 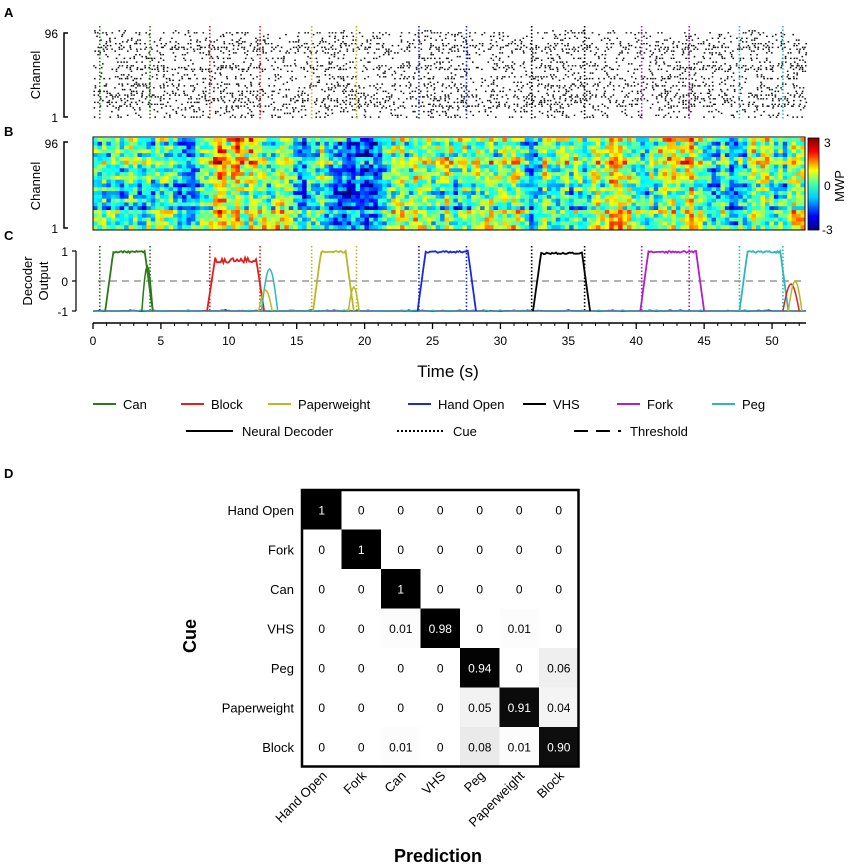 What do you see at coordinates (261, 510) in the screenshot?
I see `confusion-row-label: Hand Open` at bounding box center [261, 510].